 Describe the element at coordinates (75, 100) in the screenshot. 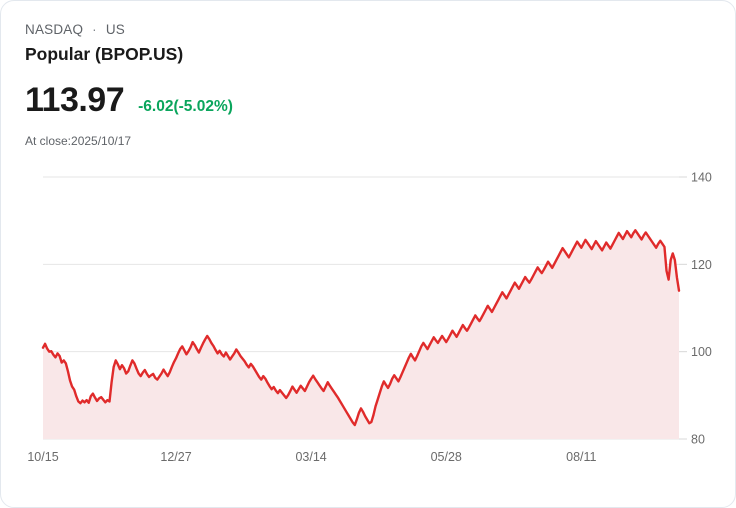

I see `current-price: 113.97` at that location.